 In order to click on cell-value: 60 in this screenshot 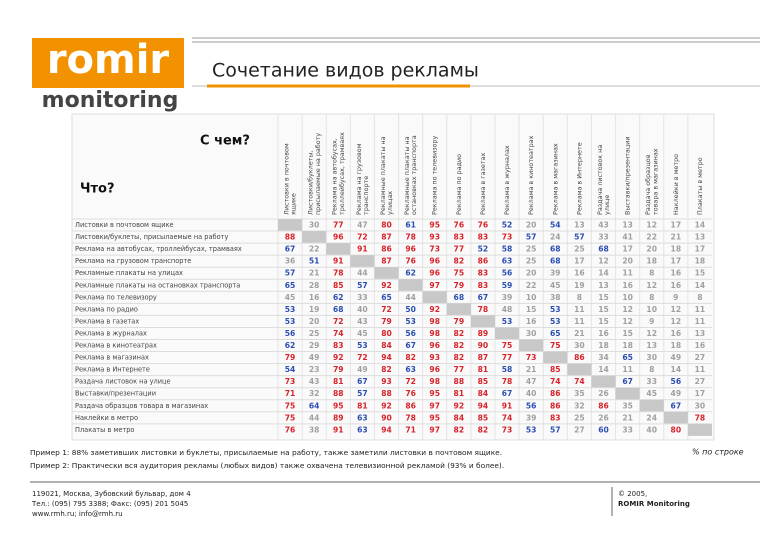, I will do `click(603, 429)`.